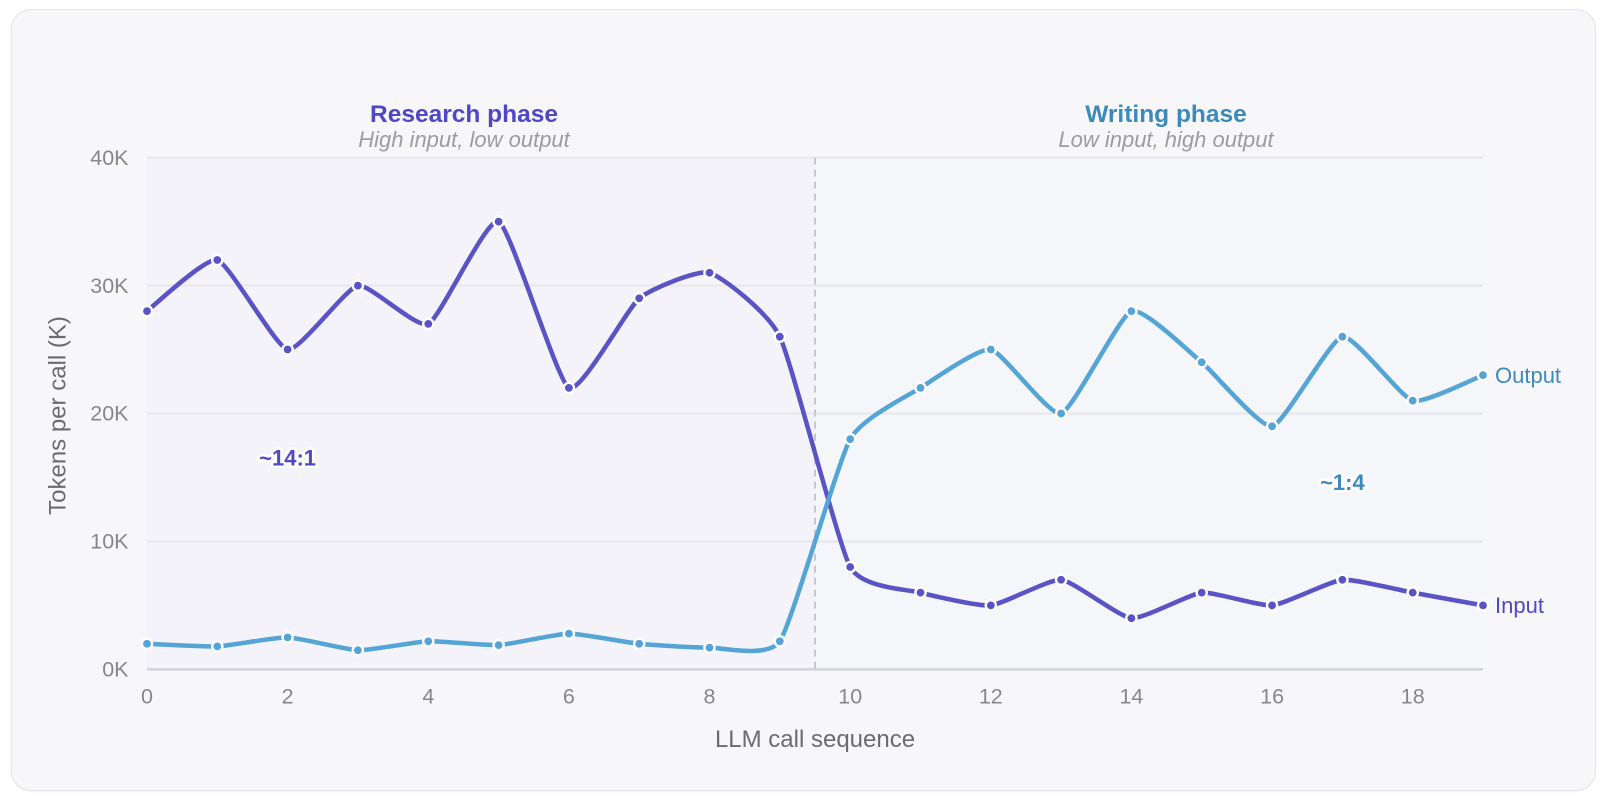  Describe the element at coordinates (109, 414) in the screenshot. I see `svg-text: 20K` at that location.